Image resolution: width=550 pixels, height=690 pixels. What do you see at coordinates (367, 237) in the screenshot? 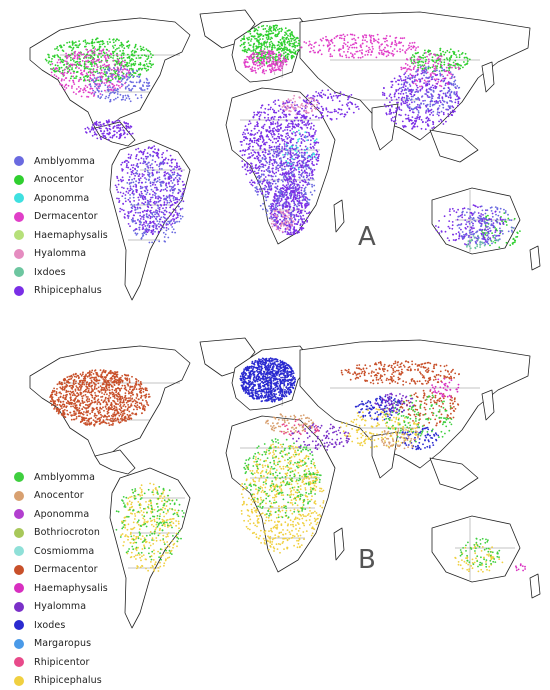
I see `panel-label-a: A` at bounding box center [367, 237].